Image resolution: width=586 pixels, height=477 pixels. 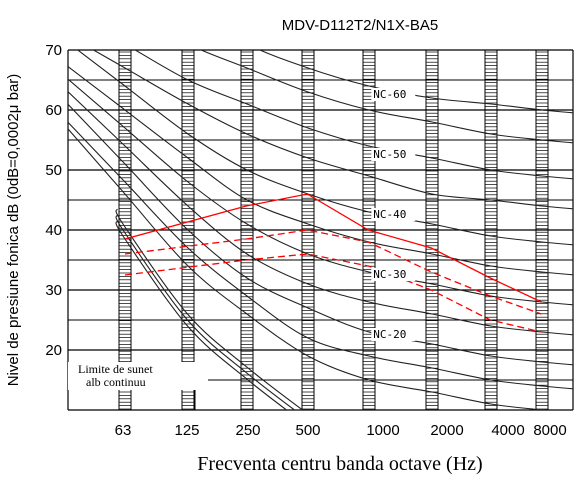 I want to click on chart-title: MDV-D112T2/N1X-BA5, so click(x=360, y=25).